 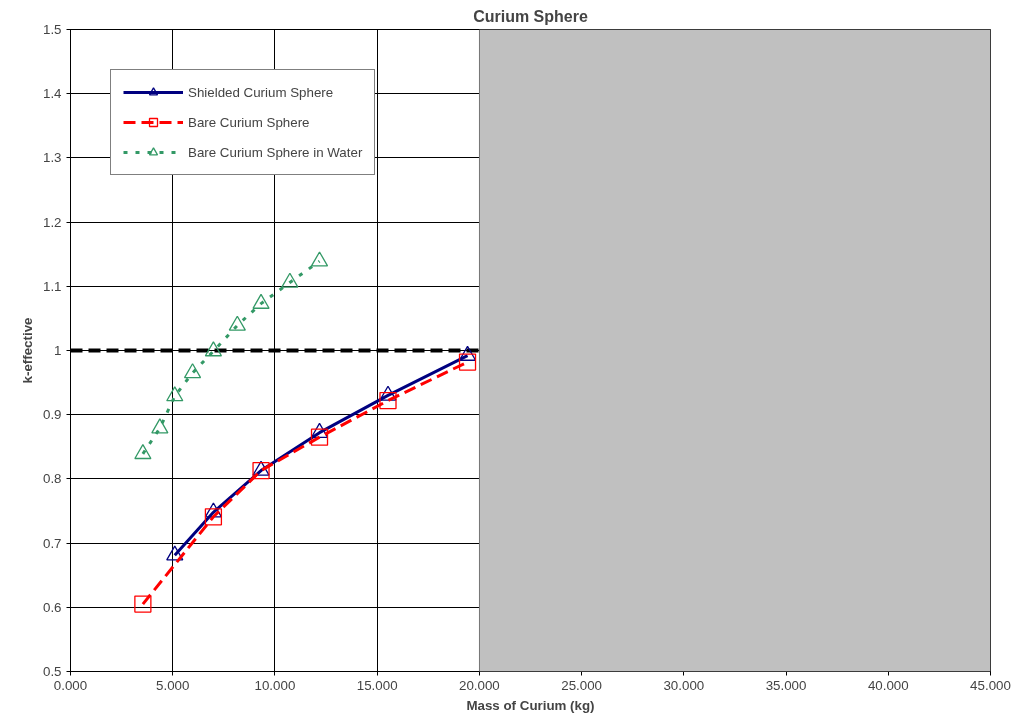 What do you see at coordinates (52, 607) in the screenshot?
I see `y-tick-label: 0.6` at bounding box center [52, 607].